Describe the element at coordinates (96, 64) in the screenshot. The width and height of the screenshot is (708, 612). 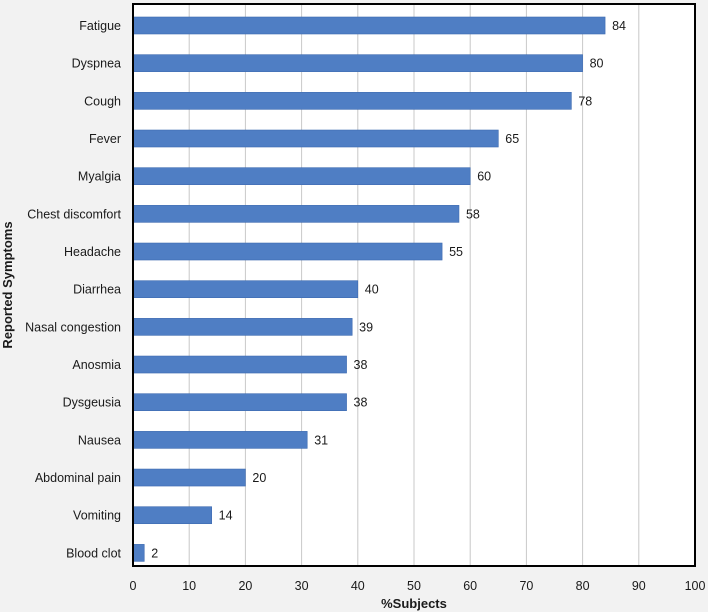
I see `category-label: Dyspnea` at that location.